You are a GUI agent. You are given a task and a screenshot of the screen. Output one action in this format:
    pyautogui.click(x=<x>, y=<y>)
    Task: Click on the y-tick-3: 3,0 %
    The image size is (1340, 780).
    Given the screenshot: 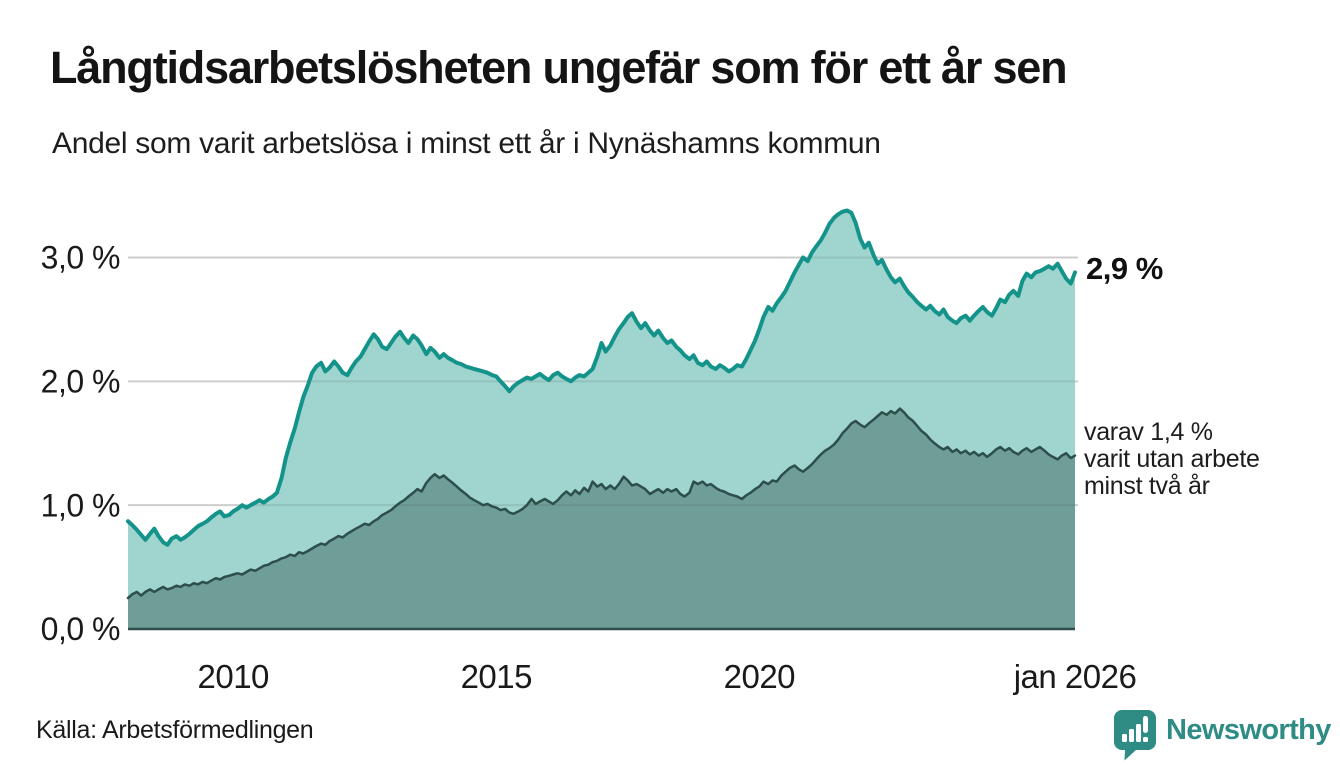 What is the action you would take?
    pyautogui.click(x=80, y=258)
    